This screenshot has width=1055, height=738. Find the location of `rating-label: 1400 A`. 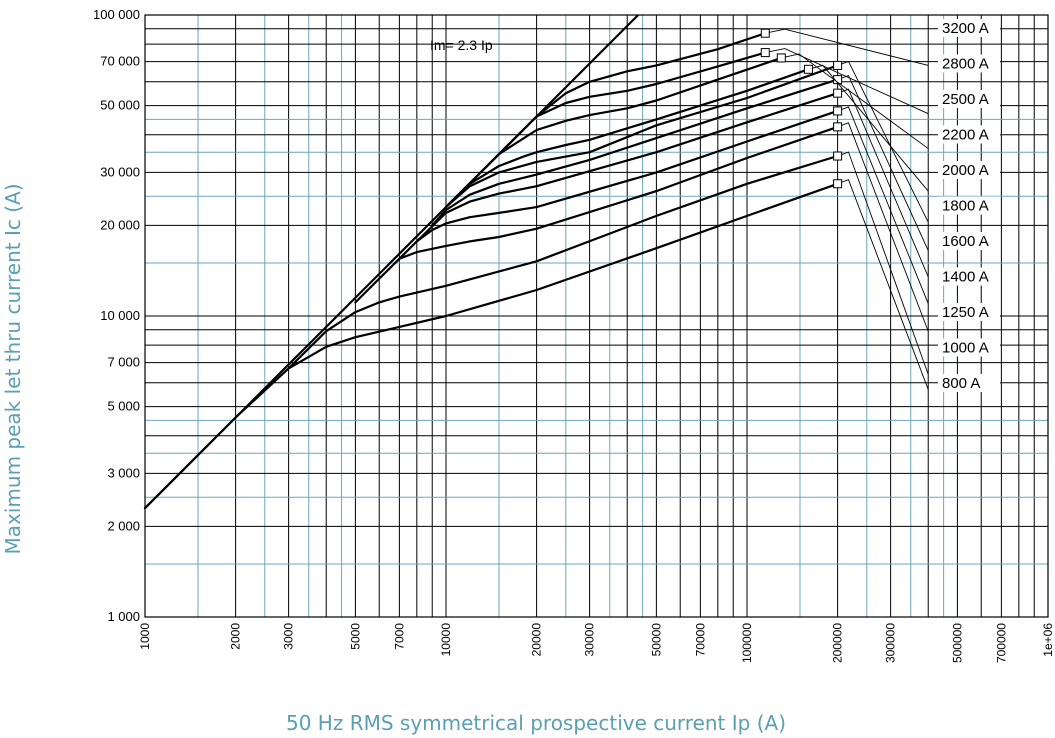

rating-label: 1400 A is located at coordinates (965, 277).